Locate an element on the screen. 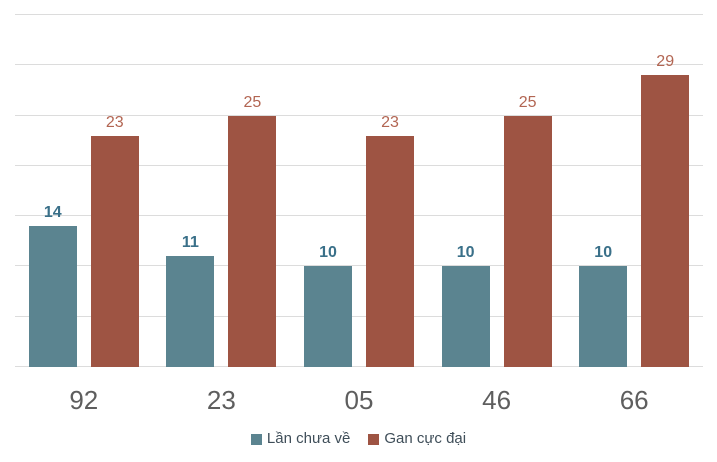 Image resolution: width=717 pixels, height=462 pixels. bar-value-label: 14 is located at coordinates (52, 213).